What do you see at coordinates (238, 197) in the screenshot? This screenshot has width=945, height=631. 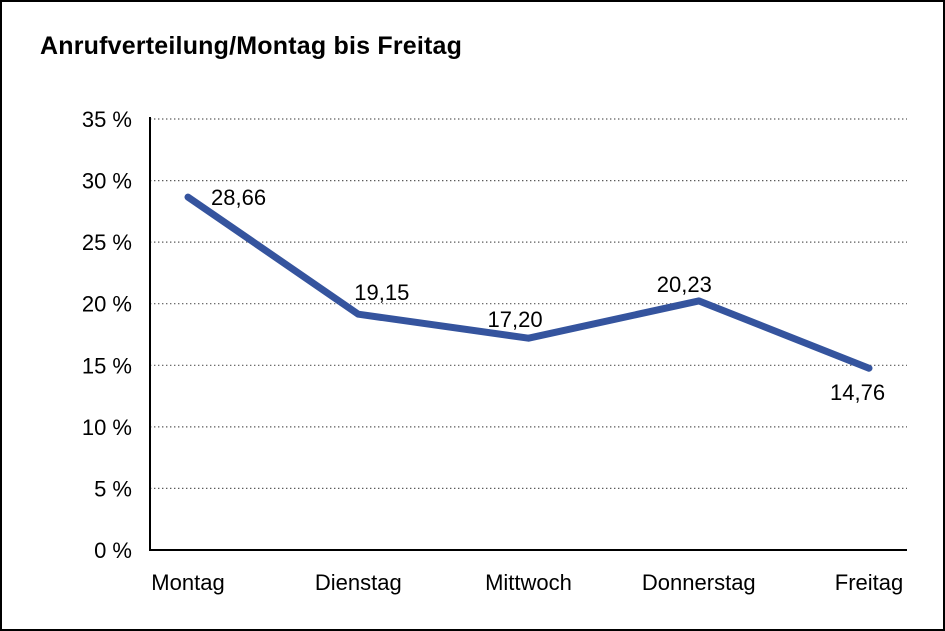 I see `data-point-label: 28,66` at bounding box center [238, 197].